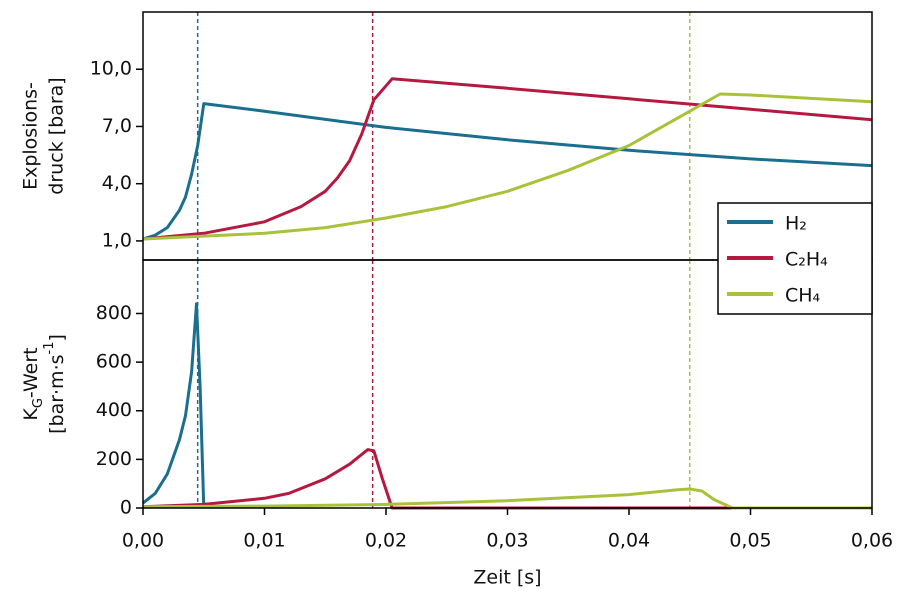  What do you see at coordinates (629, 541) in the screenshot?
I see `x-tick-label: 0,04` at bounding box center [629, 541].